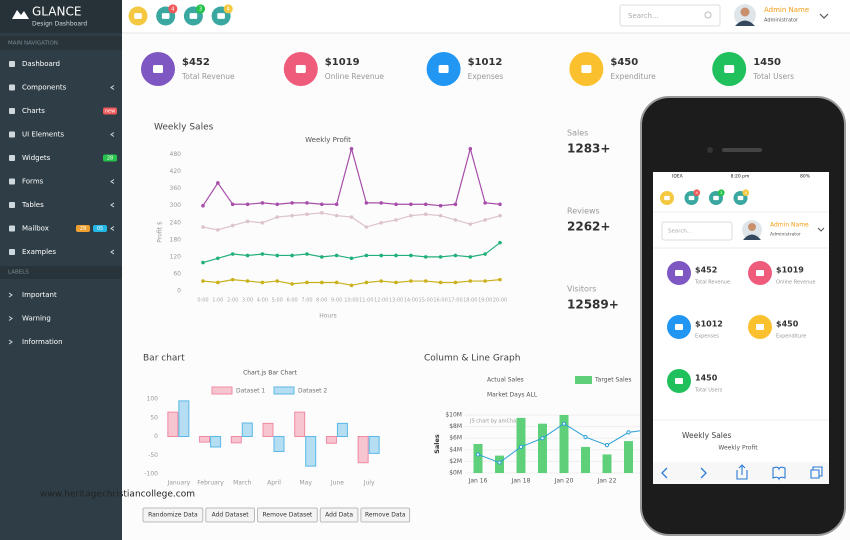 Image resolution: width=850 pixels, height=540 pixels. What do you see at coordinates (328, 140) in the screenshot?
I see `chart-title: Weekly Profit` at bounding box center [328, 140].